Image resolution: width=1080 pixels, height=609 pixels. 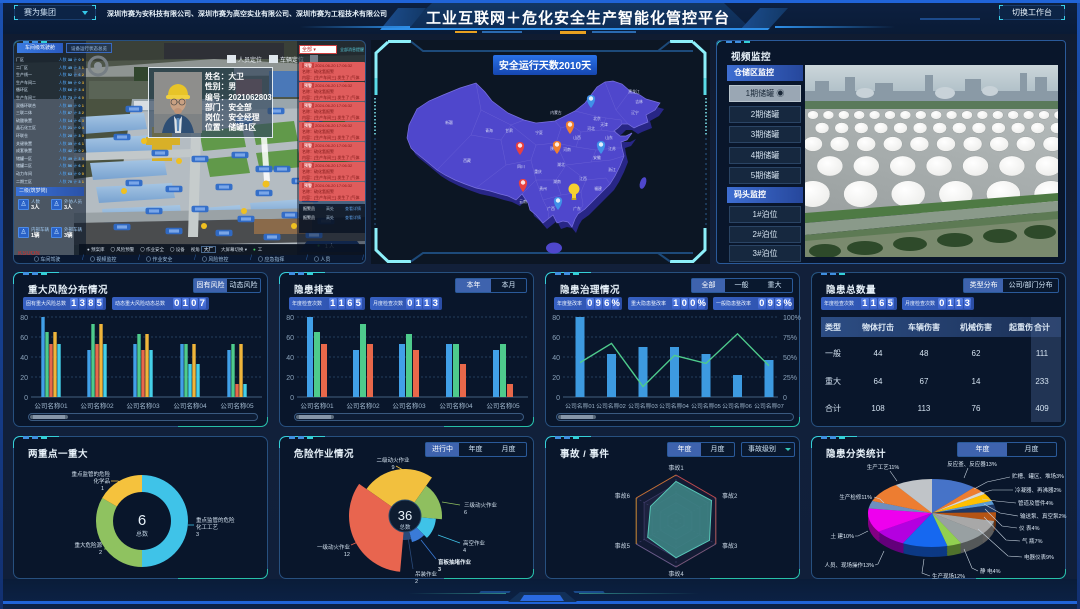 I want to click on svg-text: 安徽, so click(x=597, y=157).